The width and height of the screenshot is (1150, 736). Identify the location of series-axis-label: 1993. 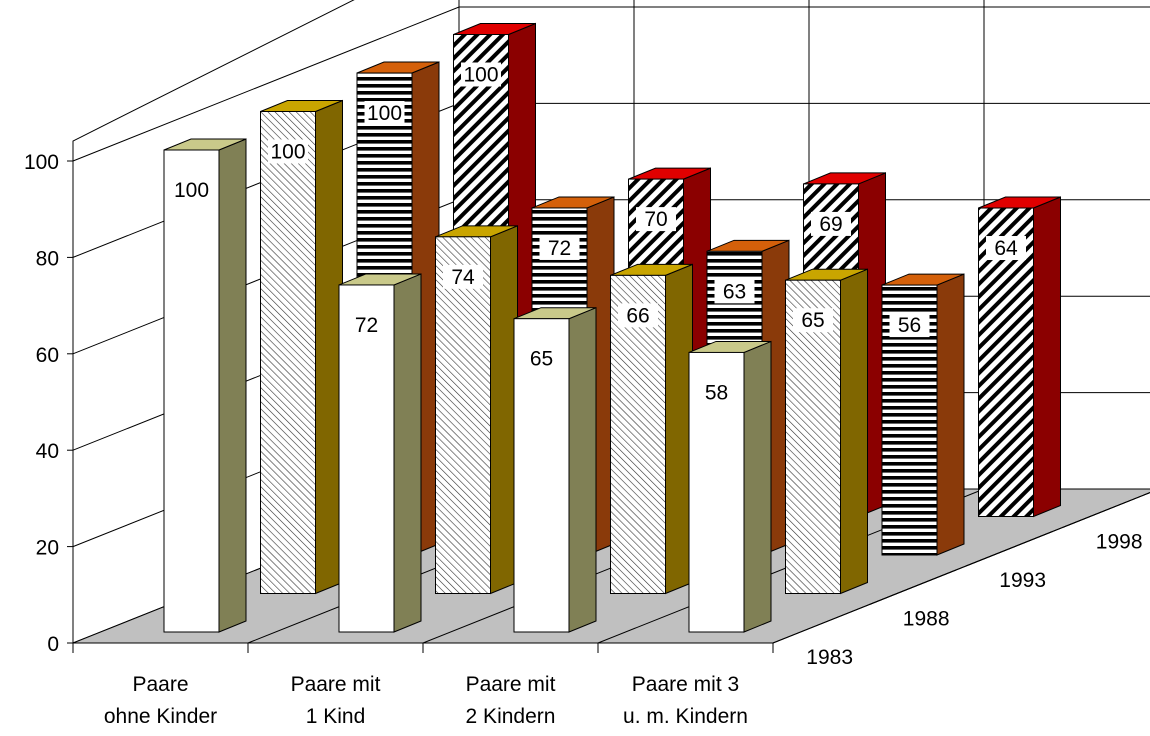
(1022, 580).